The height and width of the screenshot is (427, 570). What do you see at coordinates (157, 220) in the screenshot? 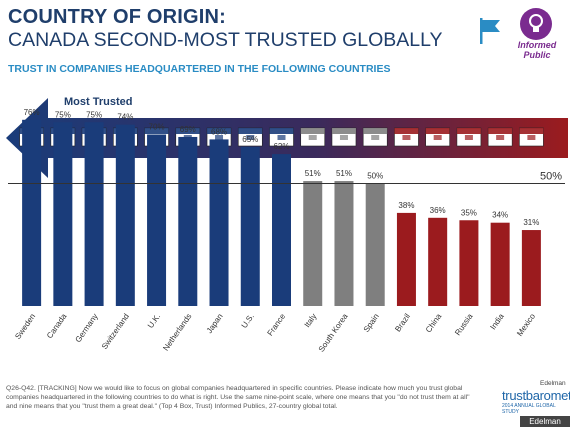
I see `bar-u-k-` at bounding box center [157, 220].